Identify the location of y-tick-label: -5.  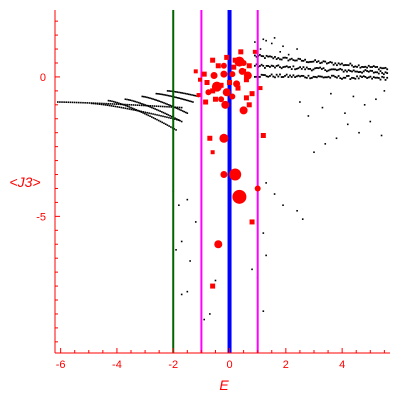
(41, 217).